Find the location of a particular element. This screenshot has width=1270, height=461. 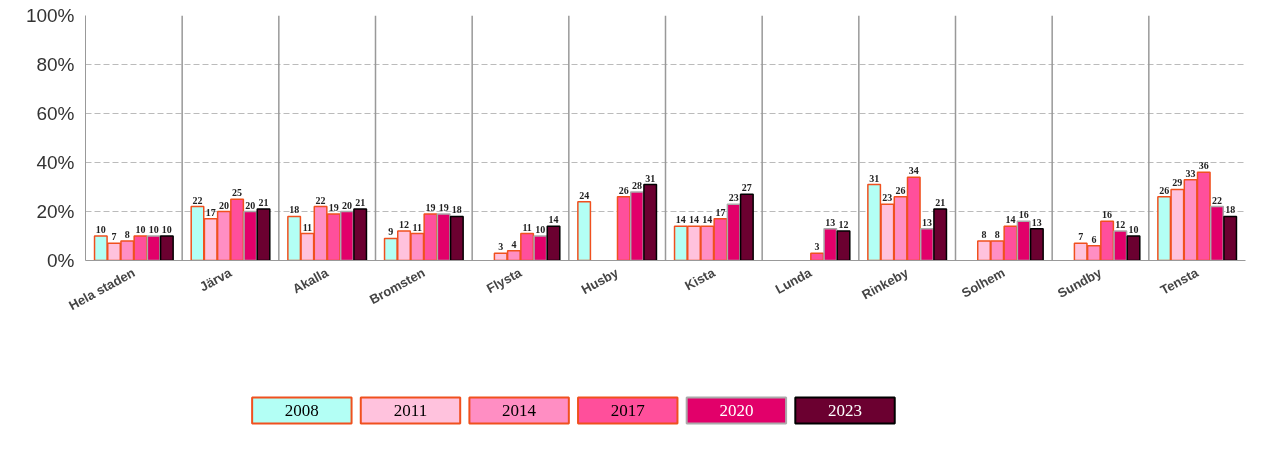

y-tick-label: 80% is located at coordinates (55, 64).